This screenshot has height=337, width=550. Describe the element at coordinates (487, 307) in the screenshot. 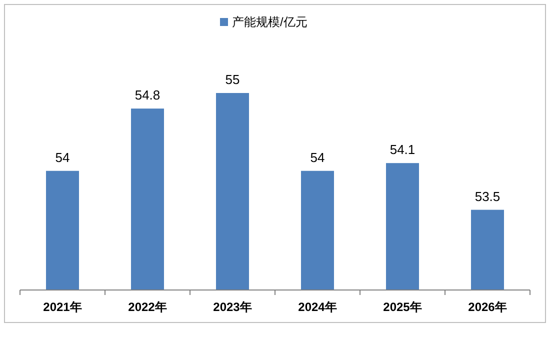

I see `x-tick-label: 2026年` at that location.